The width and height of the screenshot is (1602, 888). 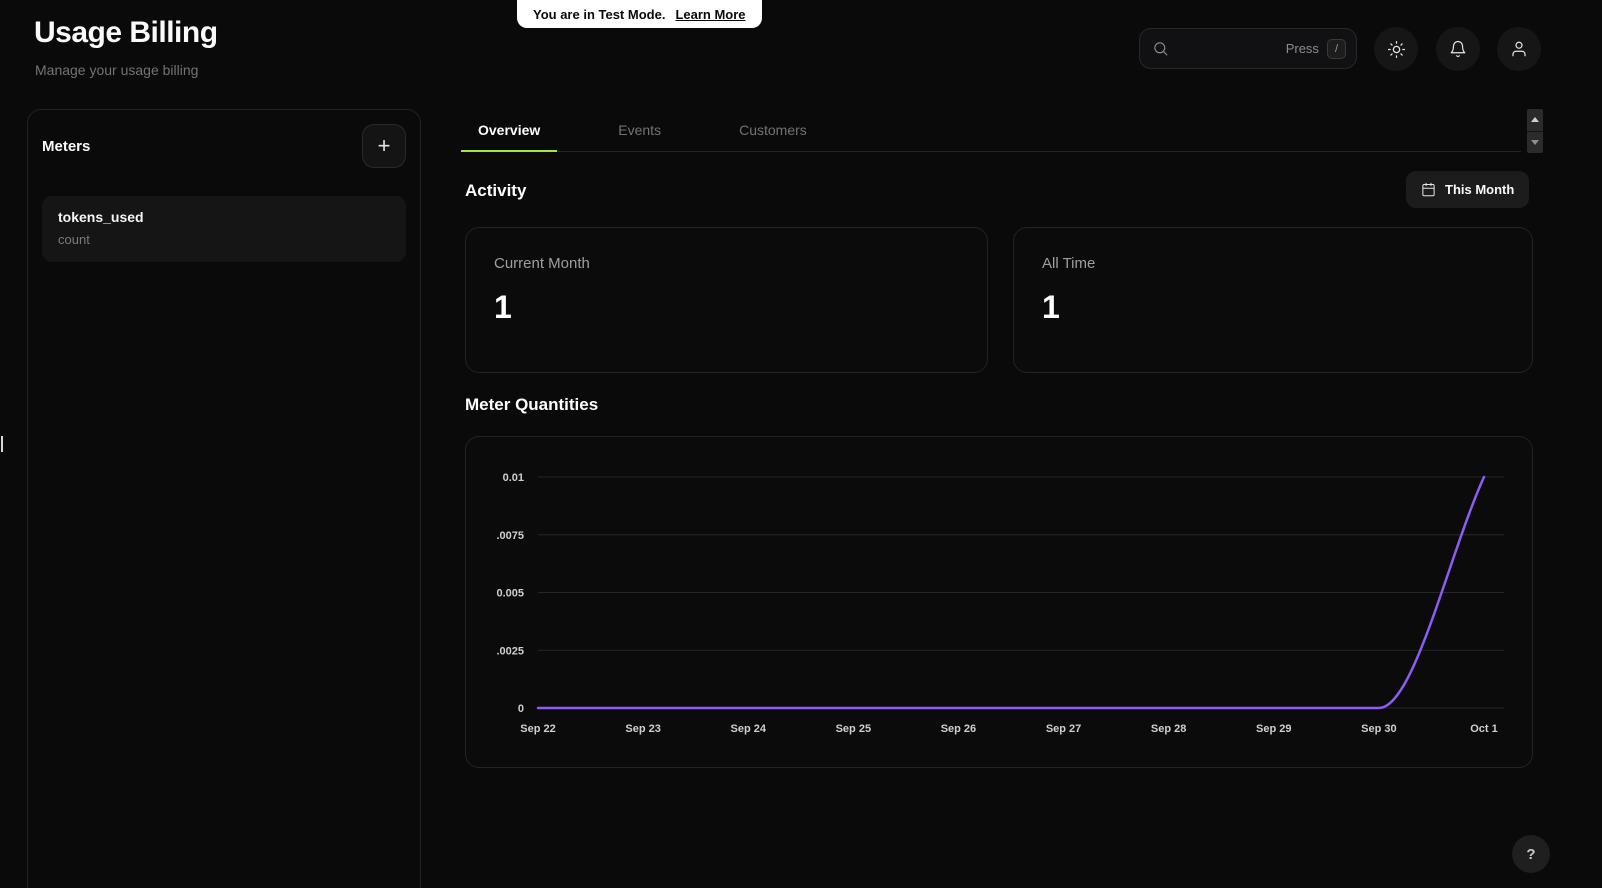 What do you see at coordinates (532, 404) in the screenshot?
I see `meter-quantities-heading: Meter Quantities` at bounding box center [532, 404].